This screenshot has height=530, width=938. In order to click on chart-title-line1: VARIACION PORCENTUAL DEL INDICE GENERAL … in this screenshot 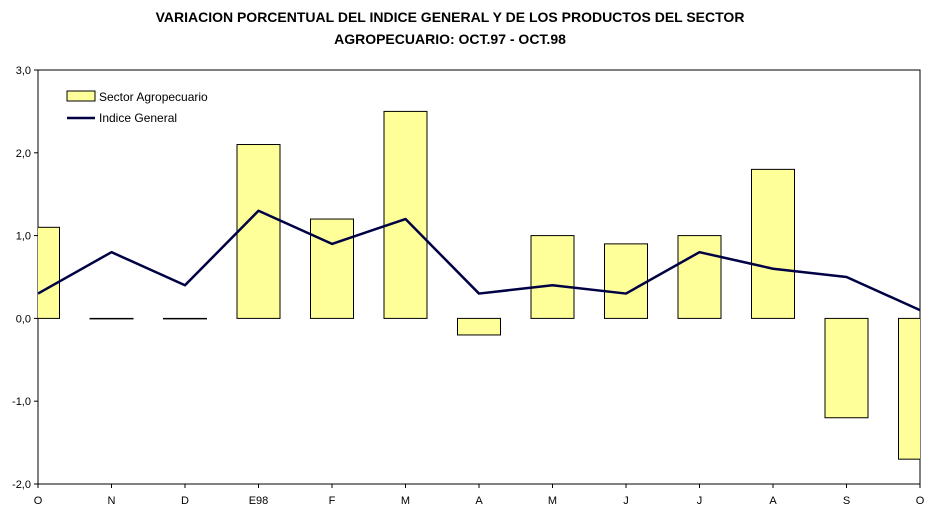, I will do `click(450, 17)`.